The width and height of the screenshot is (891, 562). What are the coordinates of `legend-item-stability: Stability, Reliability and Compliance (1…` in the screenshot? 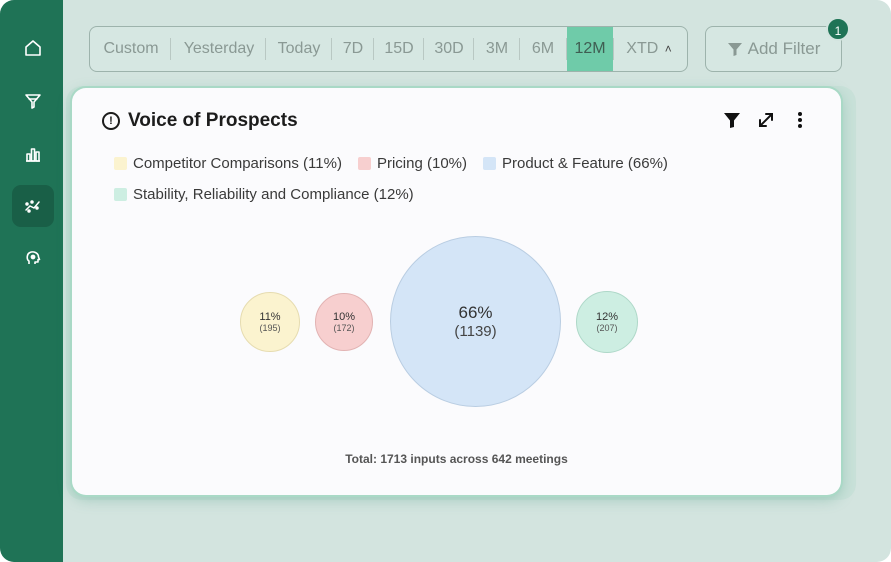 It's located at (264, 194).